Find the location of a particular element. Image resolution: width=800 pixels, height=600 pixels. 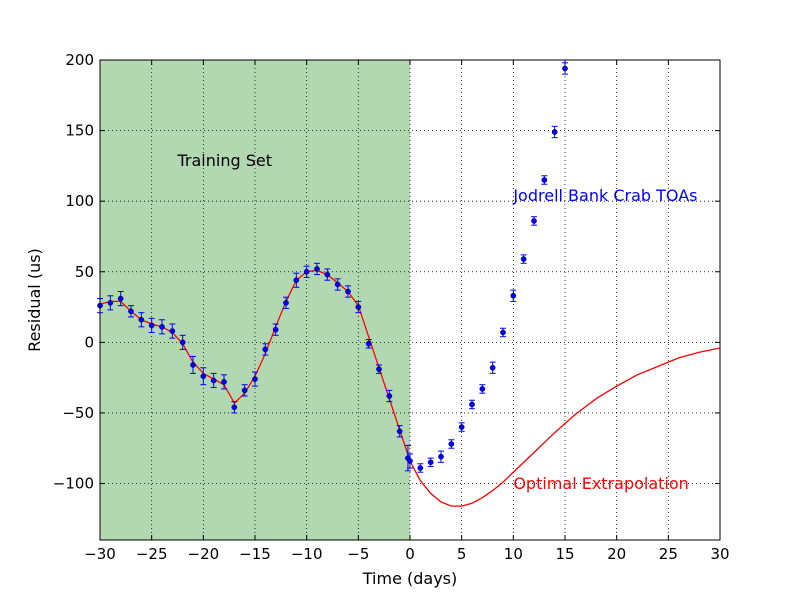

x-tick-label: 15 is located at coordinates (564, 554).